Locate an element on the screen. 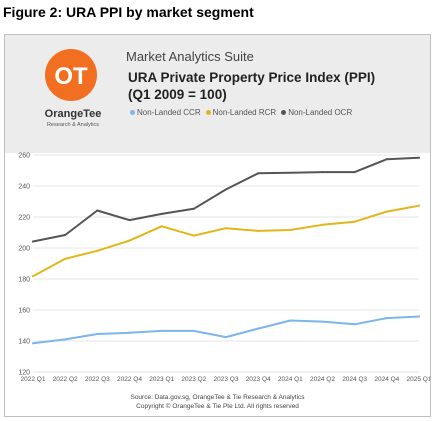 This screenshot has height=421, width=435. x-tick-label: 2025 Q1 is located at coordinates (418, 379).